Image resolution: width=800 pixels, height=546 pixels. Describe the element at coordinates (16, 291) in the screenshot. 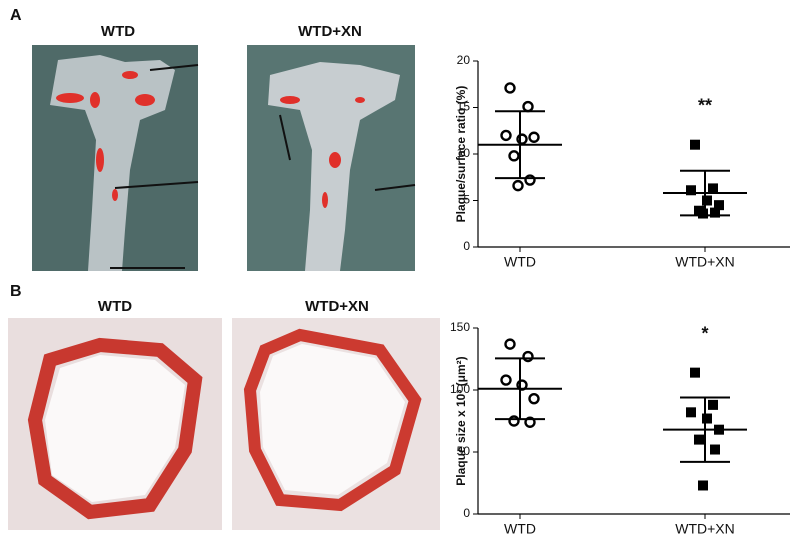

I see `panel-label: B` at that location.